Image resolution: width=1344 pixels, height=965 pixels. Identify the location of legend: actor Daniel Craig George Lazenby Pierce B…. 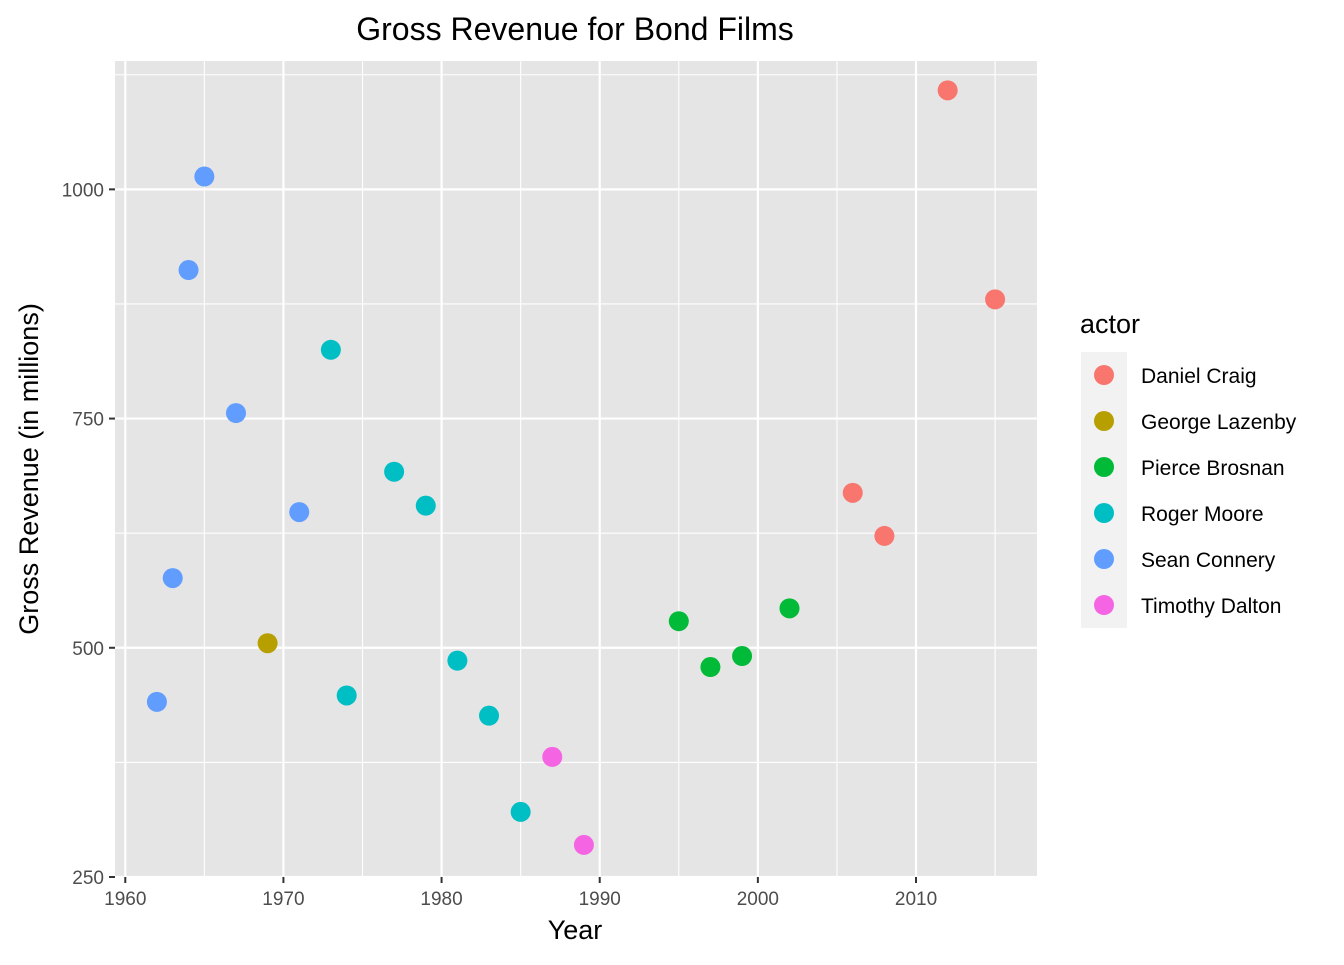
(1188, 468).